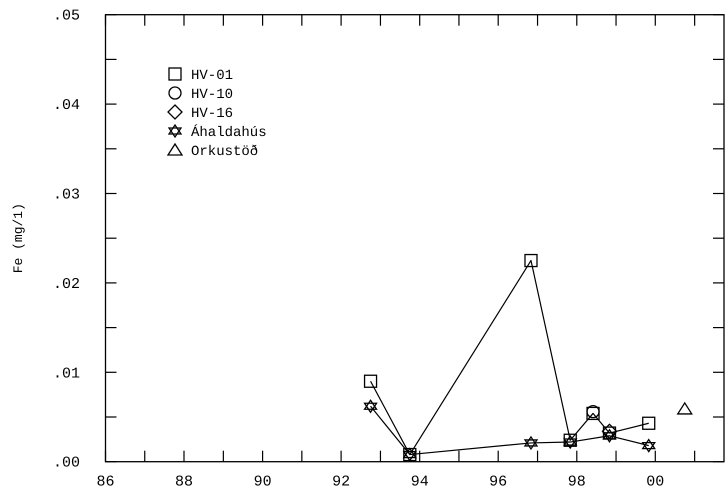 Image resolution: width=727 pixels, height=498 pixels. Describe the element at coordinates (212, 76) in the screenshot. I see `legend-label: HV-01` at that location.